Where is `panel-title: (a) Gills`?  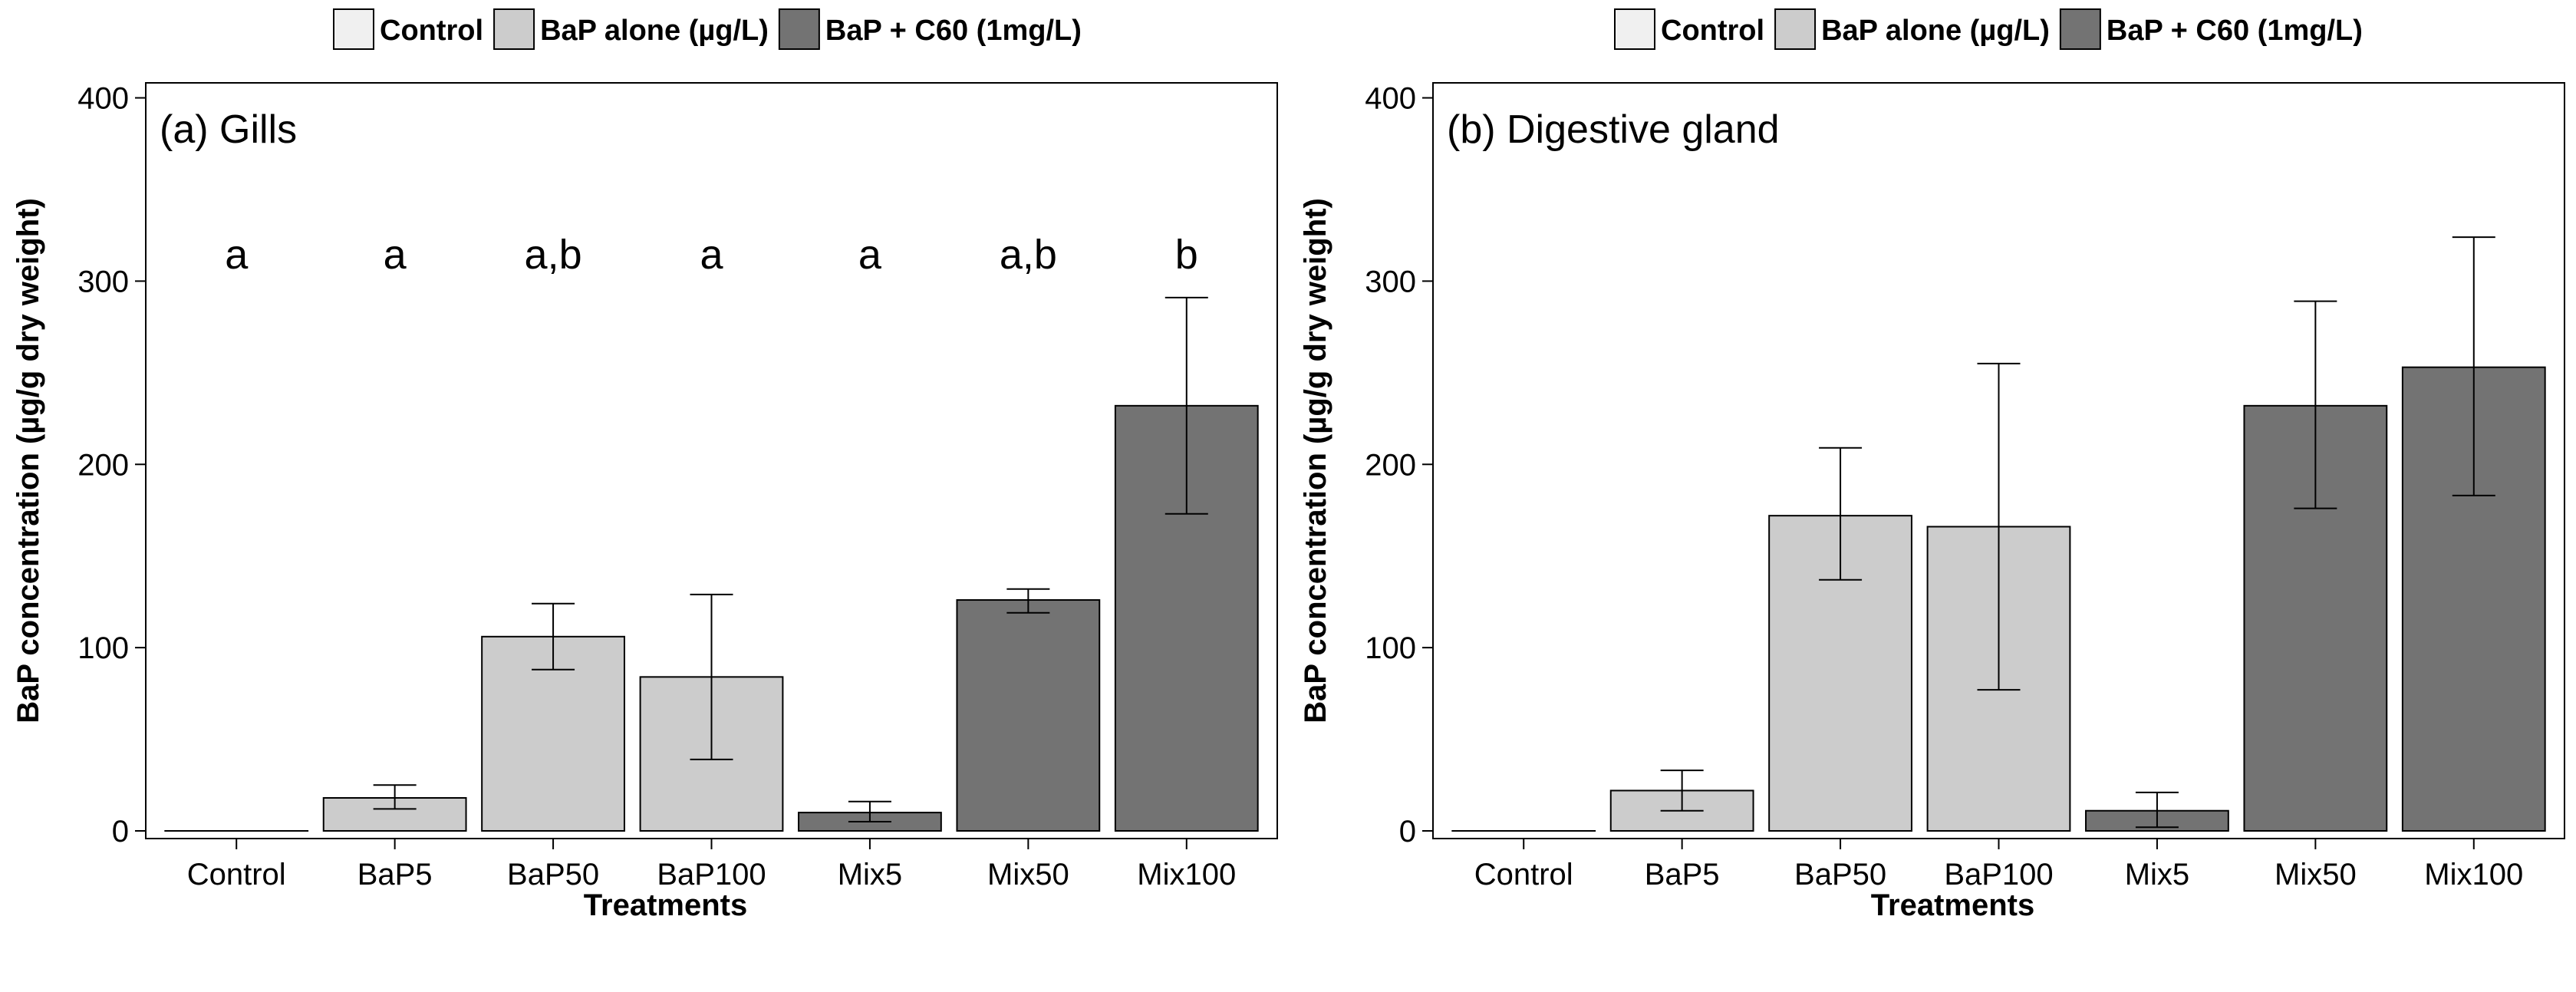
panel-title: (a) Gills is located at coordinates (228, 129).